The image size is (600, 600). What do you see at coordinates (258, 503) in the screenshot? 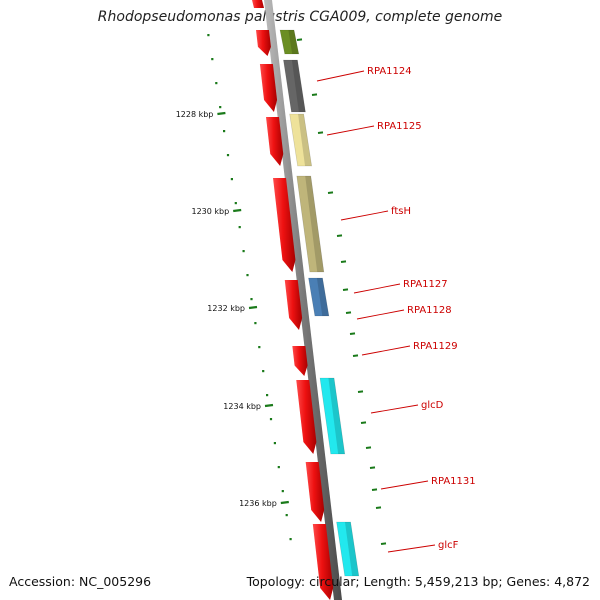
I see `kbp-tick-label: 1236 kbp` at bounding box center [258, 503].